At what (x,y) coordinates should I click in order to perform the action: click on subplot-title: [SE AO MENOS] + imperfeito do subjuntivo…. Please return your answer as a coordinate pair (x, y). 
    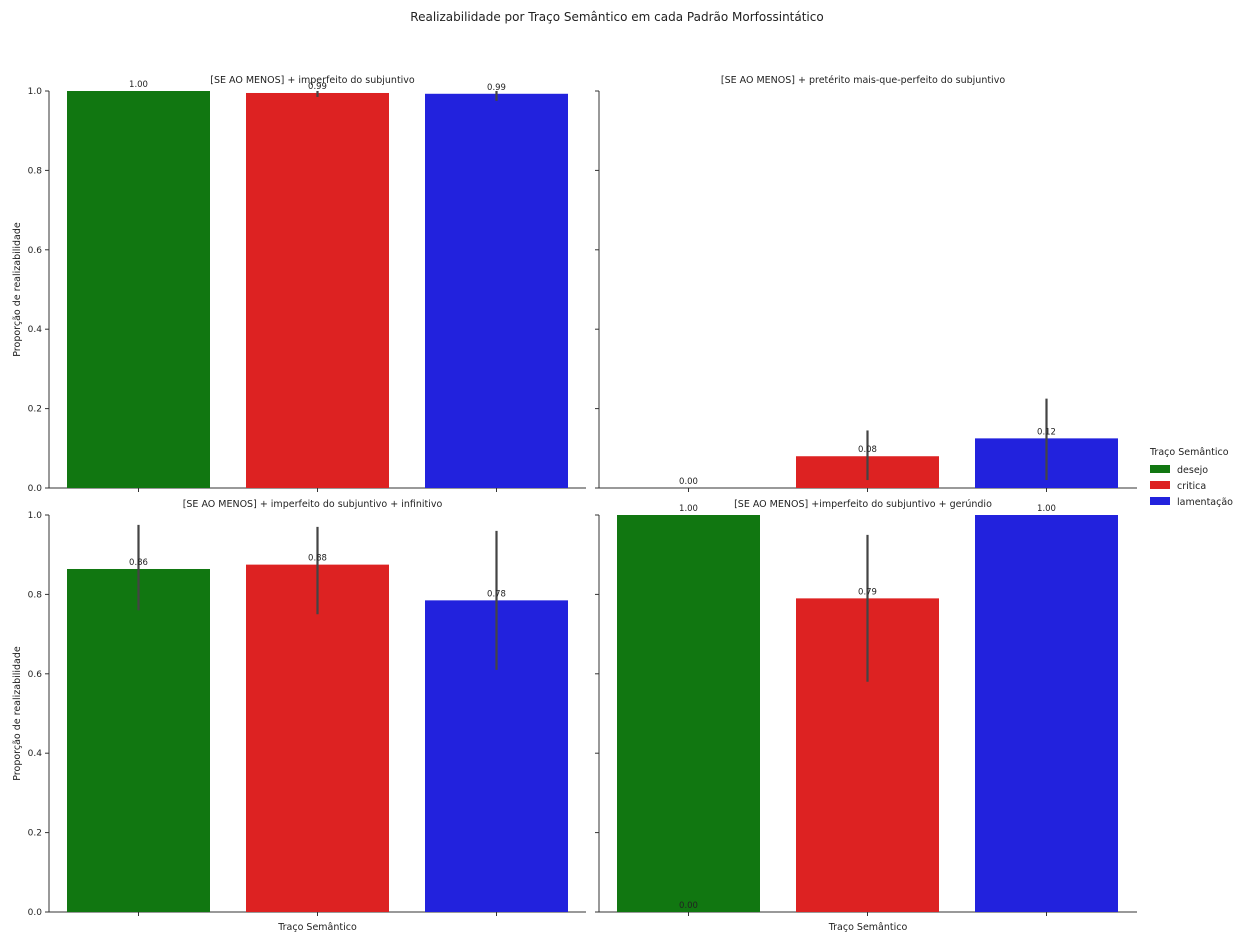
    Looking at the image, I should click on (313, 504).